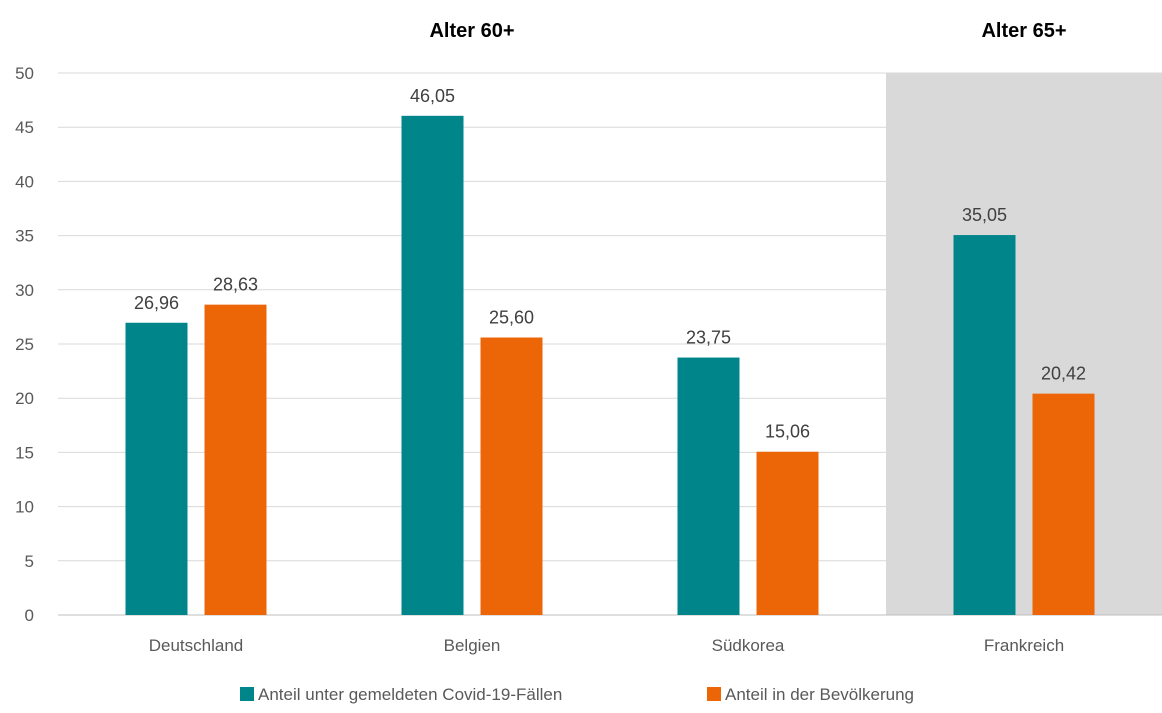  I want to click on y-axis: 0 5 10 15 20 25 30 35 40 45 50, so click(24, 344).